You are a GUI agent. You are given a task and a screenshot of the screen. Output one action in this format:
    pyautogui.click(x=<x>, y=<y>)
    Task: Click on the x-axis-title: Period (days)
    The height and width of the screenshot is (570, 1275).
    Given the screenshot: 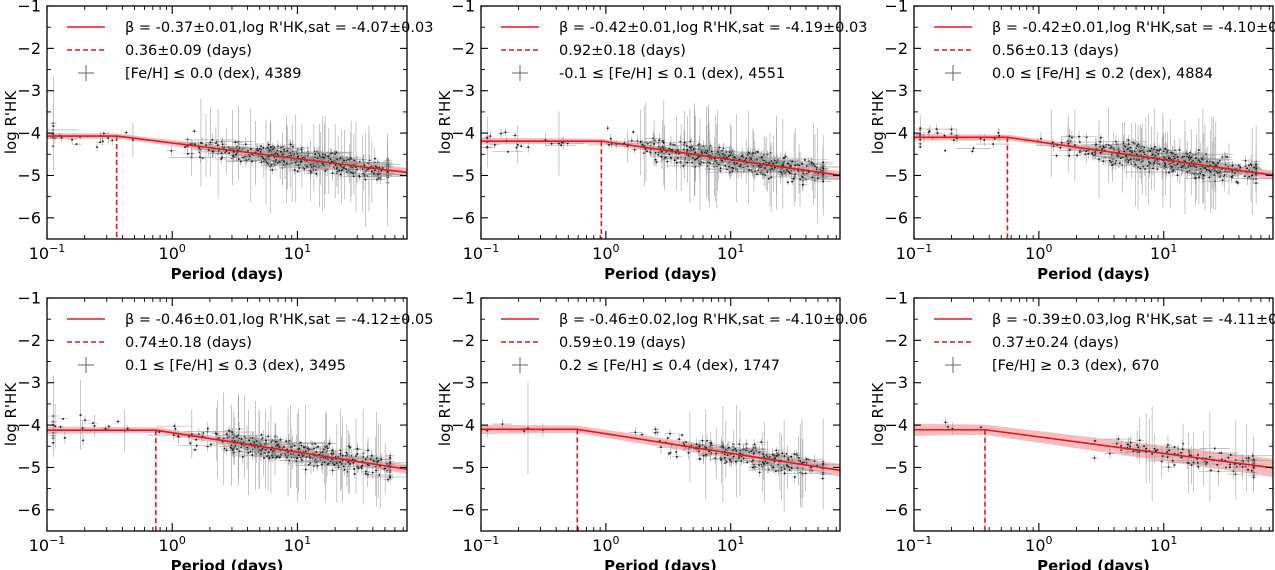 What is the action you would take?
    pyautogui.click(x=227, y=274)
    